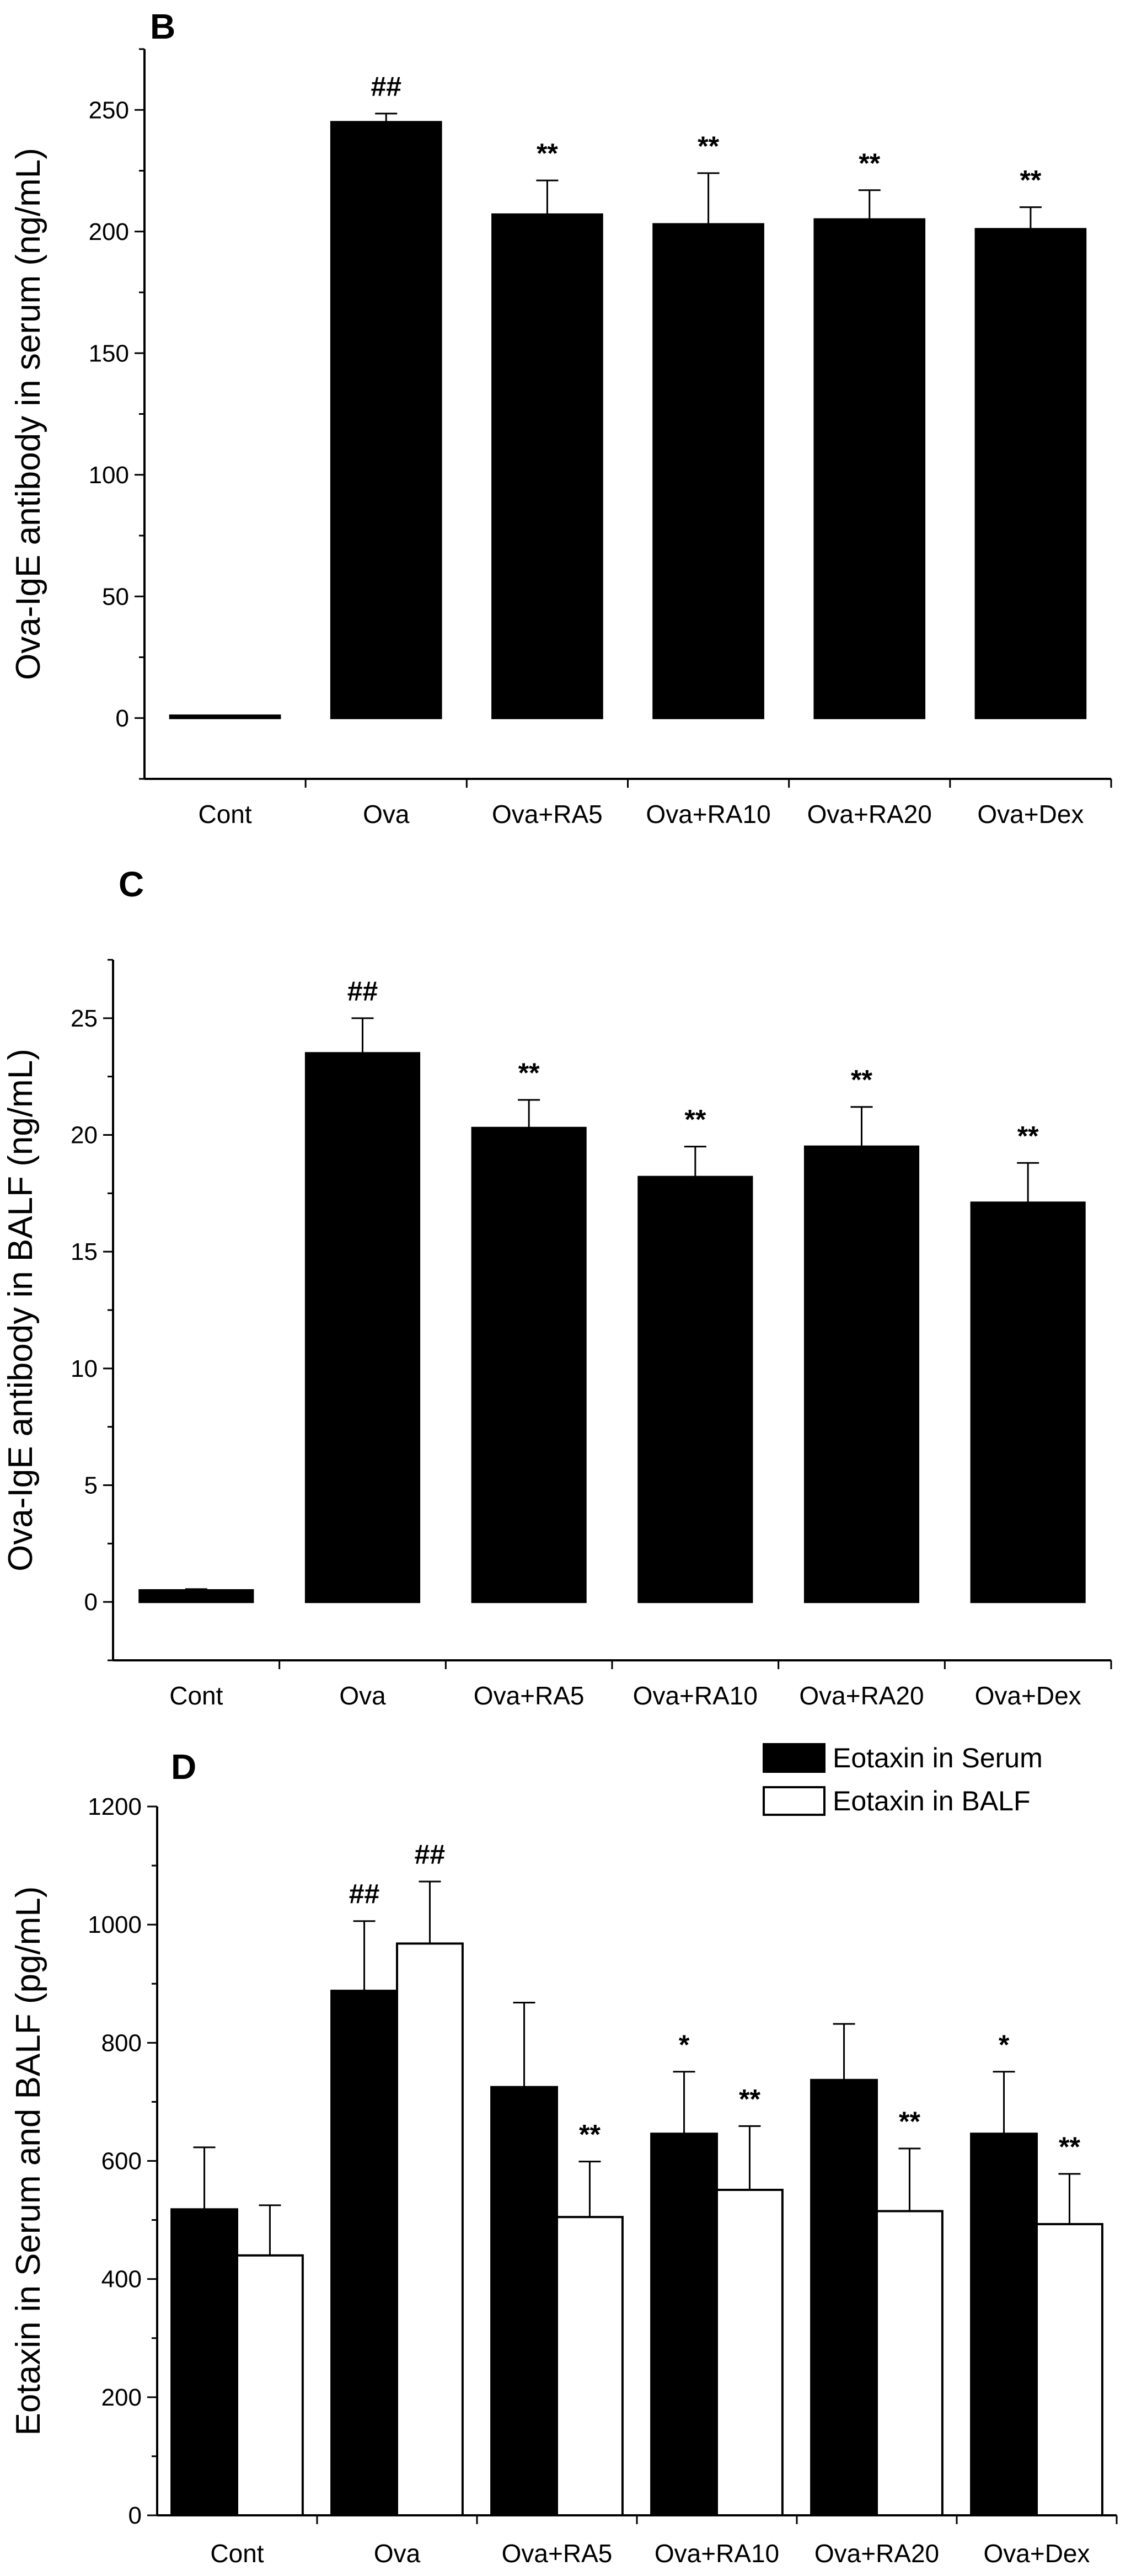 This screenshot has width=1131, height=2576. What do you see at coordinates (84, 1251) in the screenshot?
I see `y-tick-label: 15` at bounding box center [84, 1251].